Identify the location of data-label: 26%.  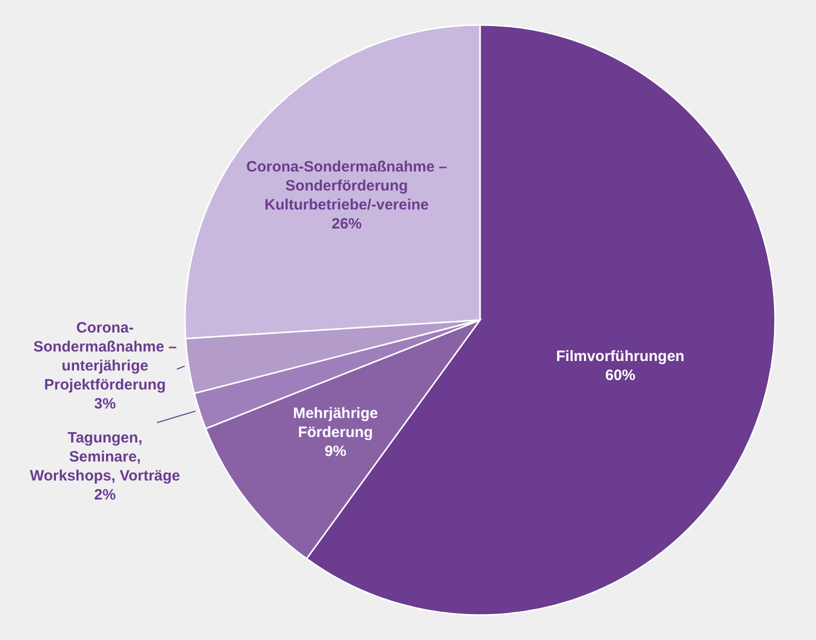
(347, 223).